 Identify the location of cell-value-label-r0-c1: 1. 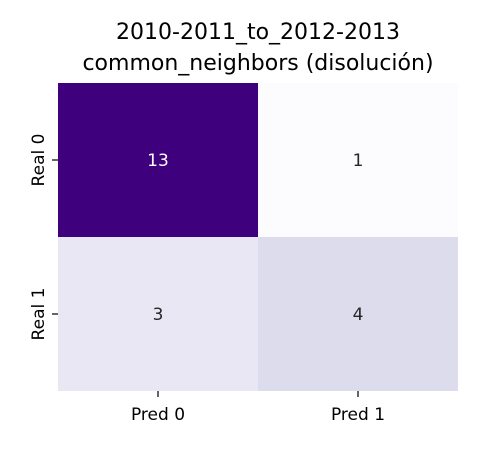
(358, 161).